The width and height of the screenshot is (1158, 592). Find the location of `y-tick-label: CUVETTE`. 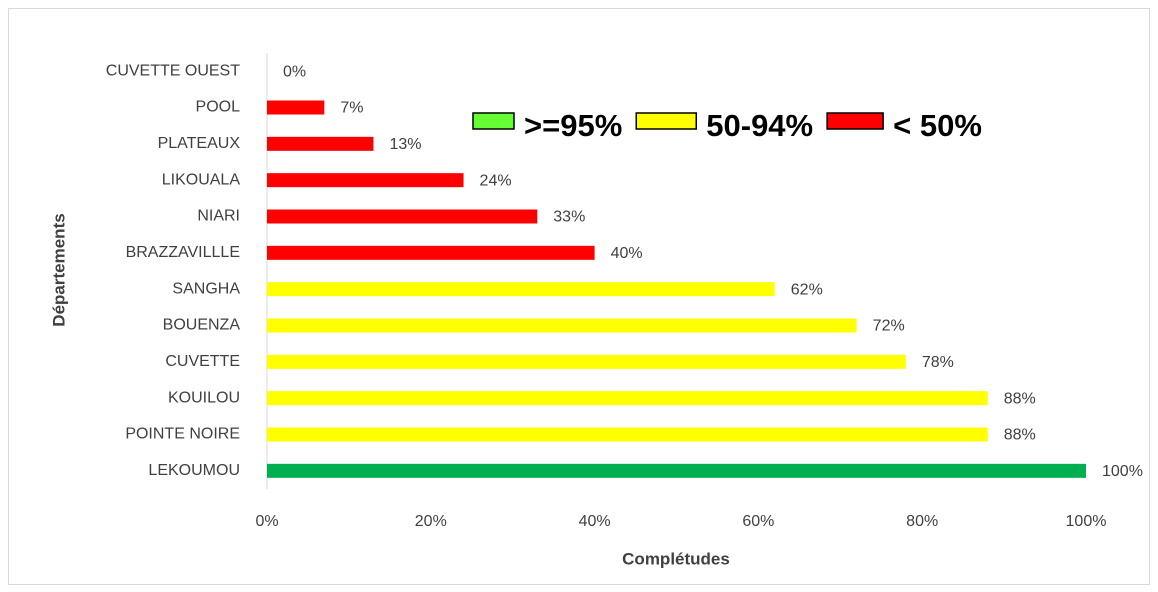

y-tick-label: CUVETTE is located at coordinates (202, 361).